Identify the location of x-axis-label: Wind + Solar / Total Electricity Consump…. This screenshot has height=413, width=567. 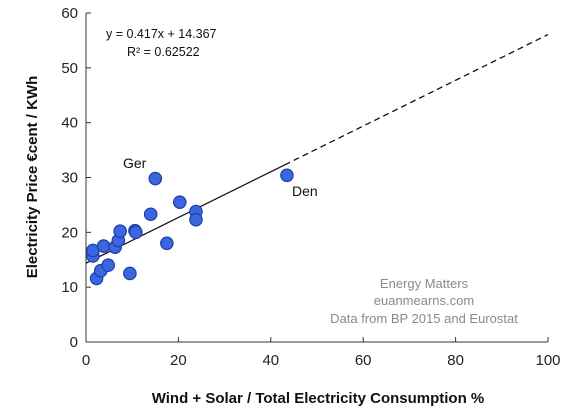
(318, 398).